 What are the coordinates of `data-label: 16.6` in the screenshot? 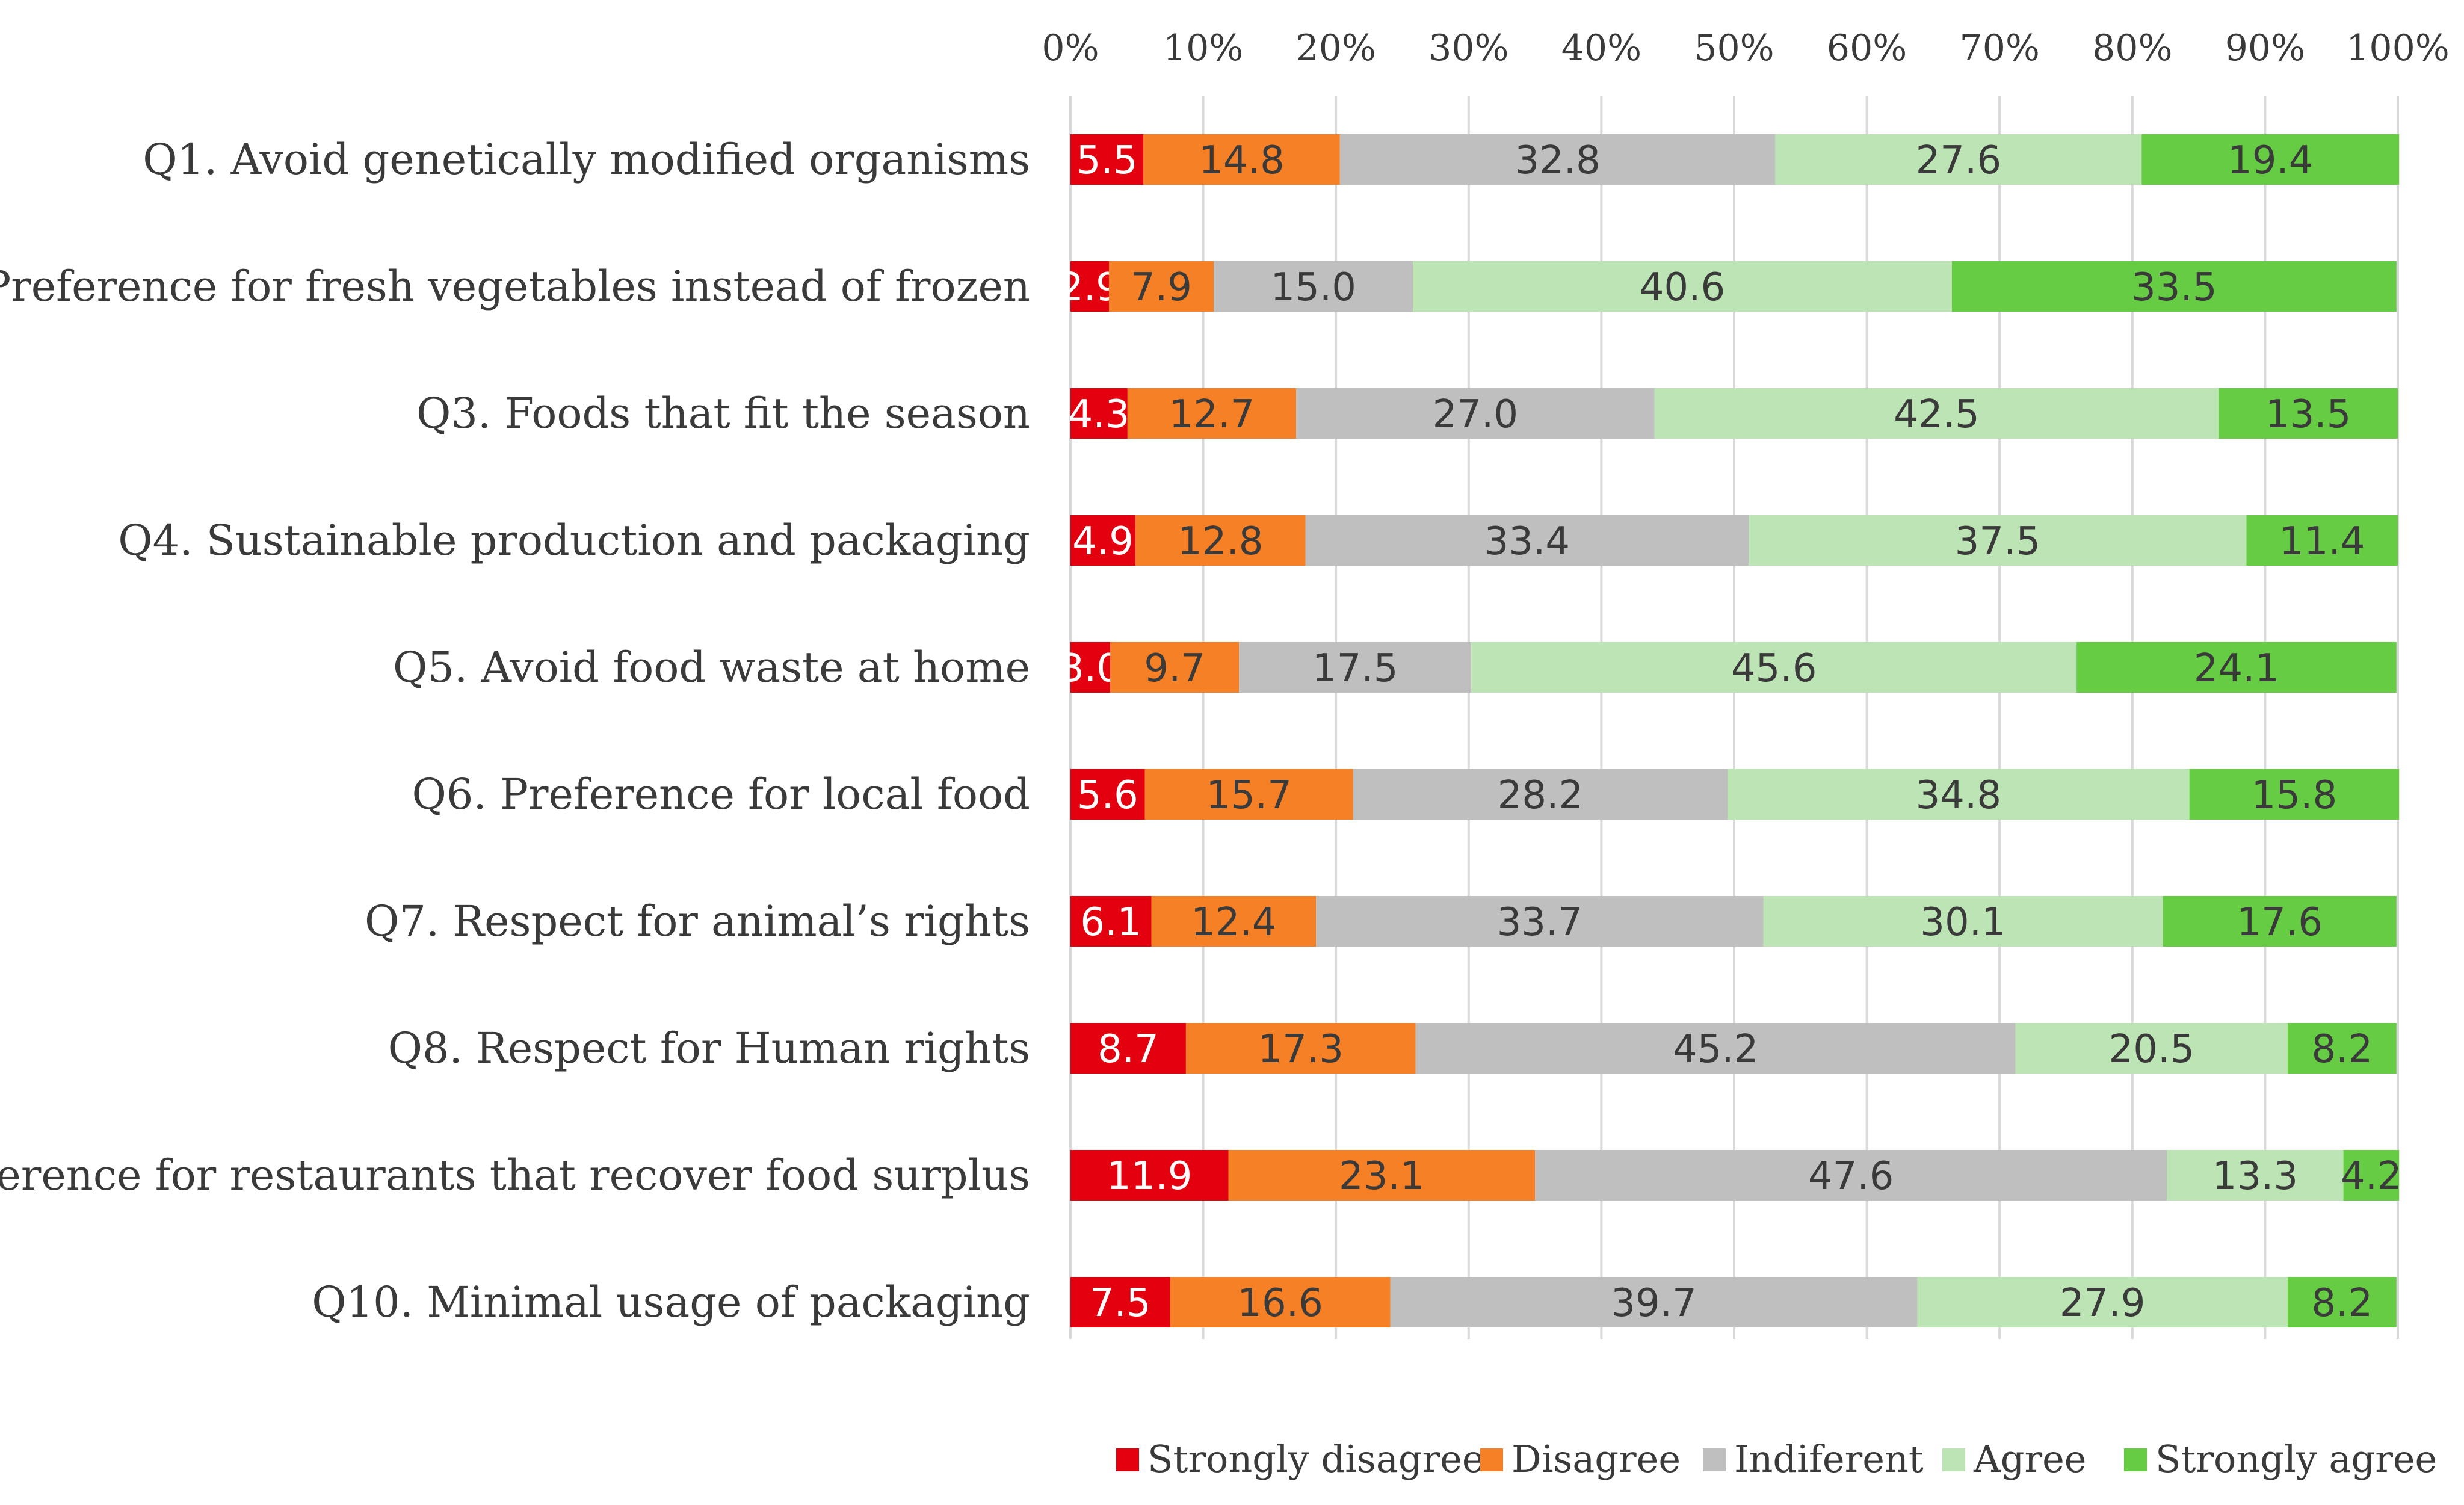 It's located at (1280, 1303).